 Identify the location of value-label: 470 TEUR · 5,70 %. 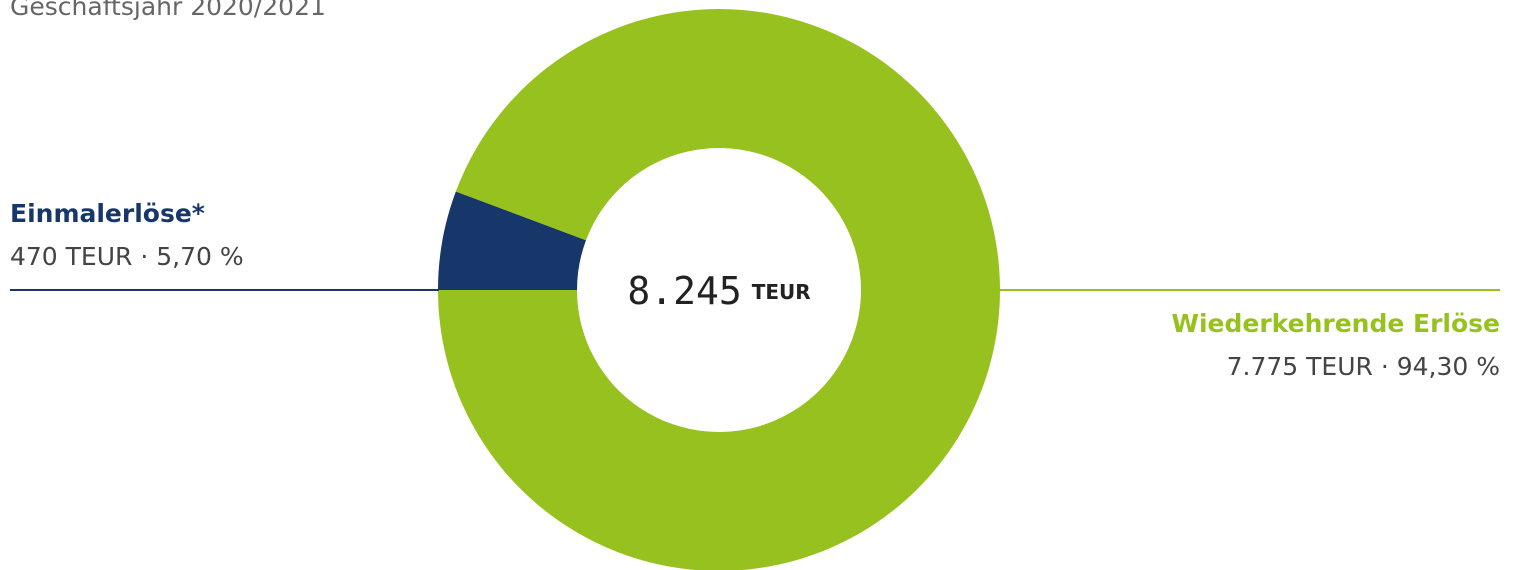
(127, 256).